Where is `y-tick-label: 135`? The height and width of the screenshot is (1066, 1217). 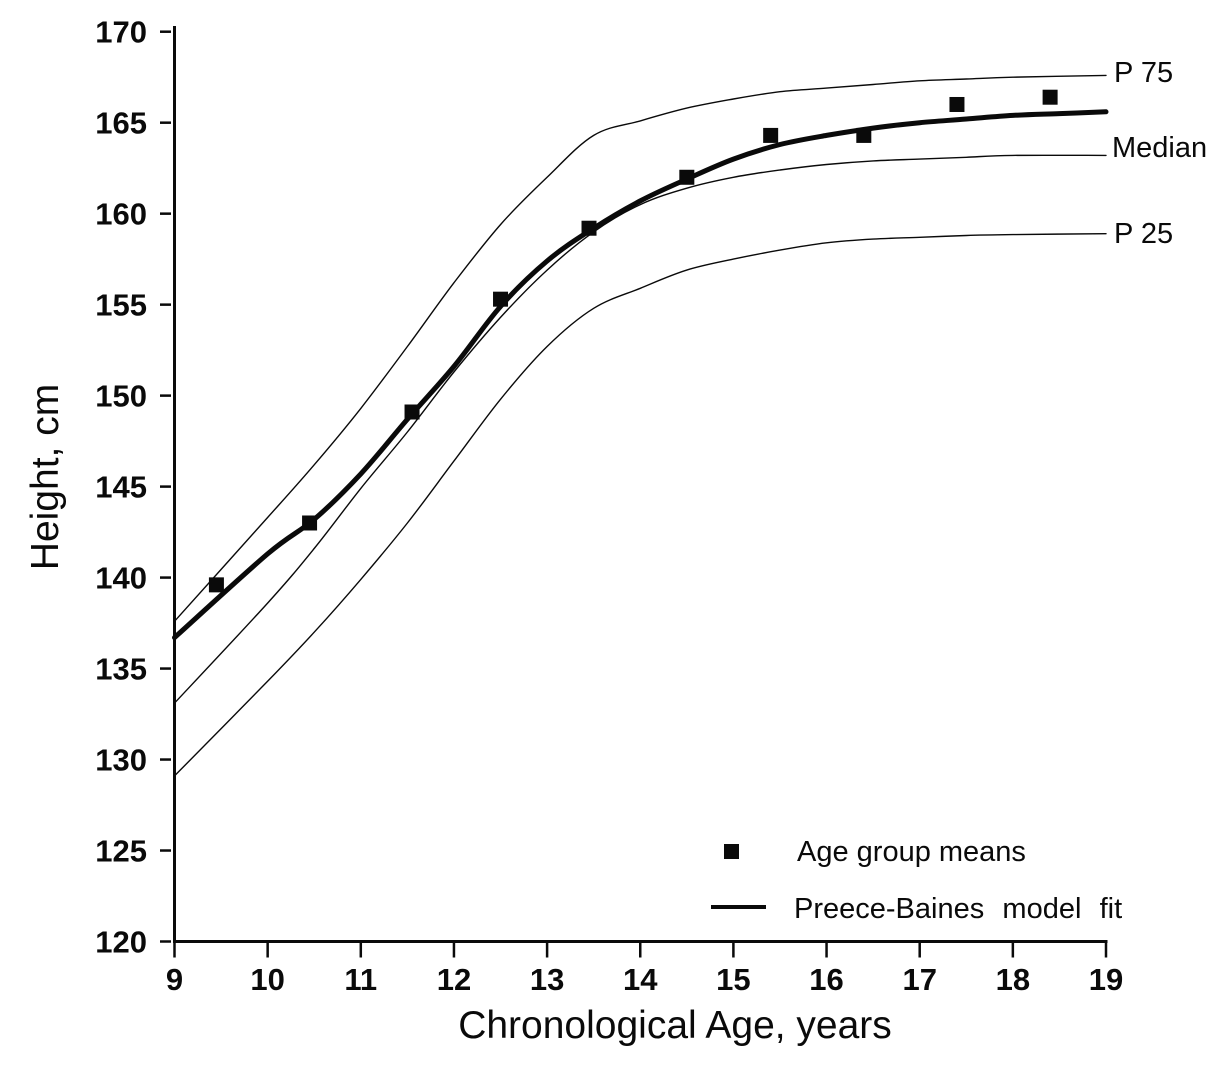
y-tick-label: 135 is located at coordinates (121, 669).